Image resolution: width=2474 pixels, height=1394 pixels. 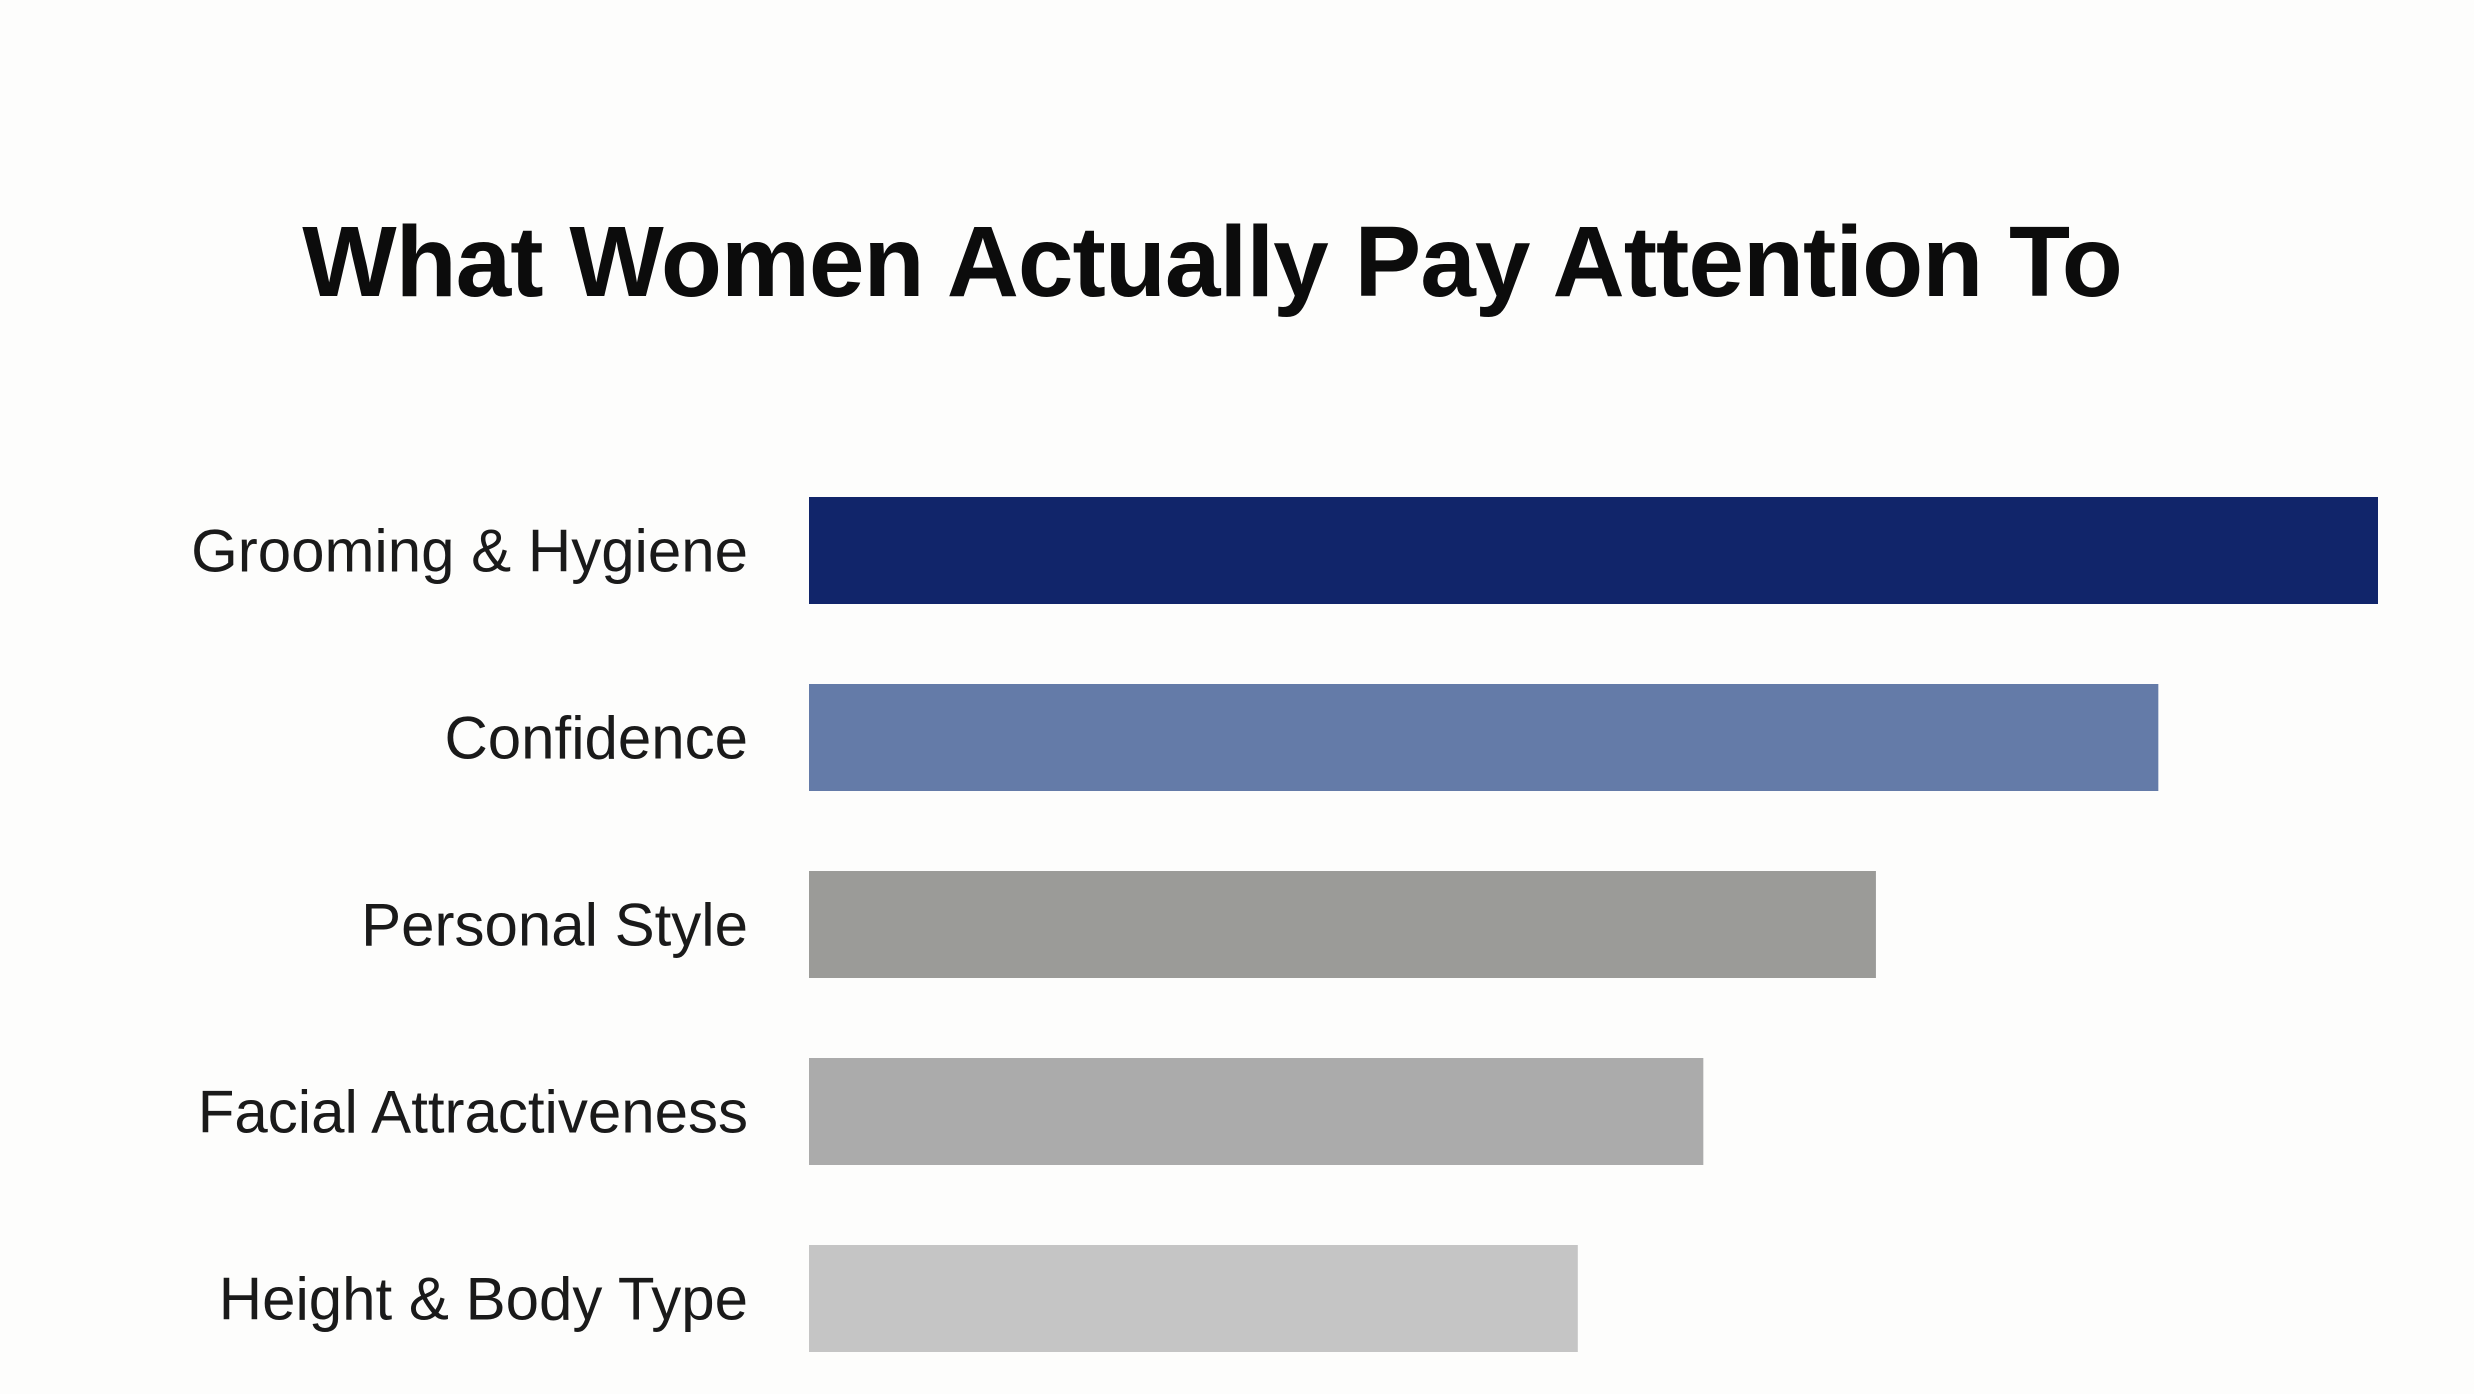 What do you see at coordinates (554, 925) in the screenshot?
I see `category-label: Personal Style` at bounding box center [554, 925].